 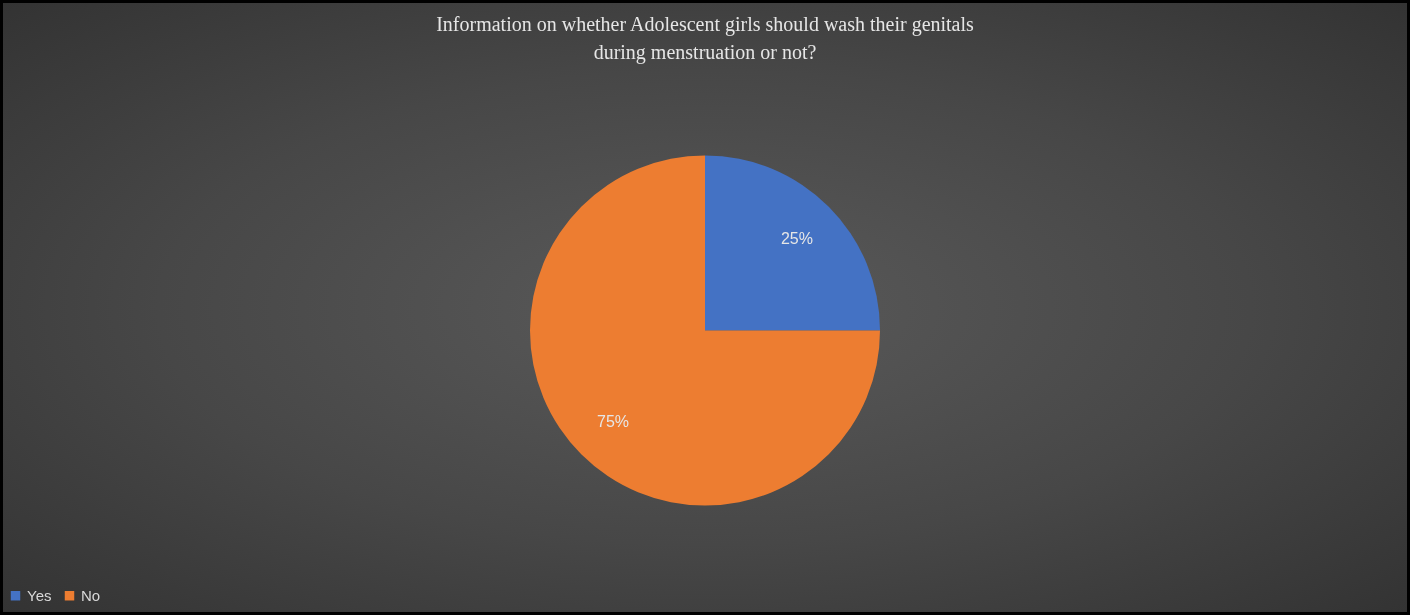 I want to click on legend-label: Yes, so click(x=39, y=595).